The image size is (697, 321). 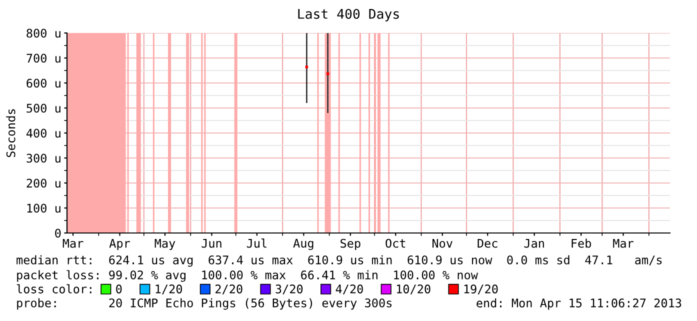 What do you see at coordinates (58, 233) in the screenshot?
I see `y-tick-label: 0` at bounding box center [58, 233].